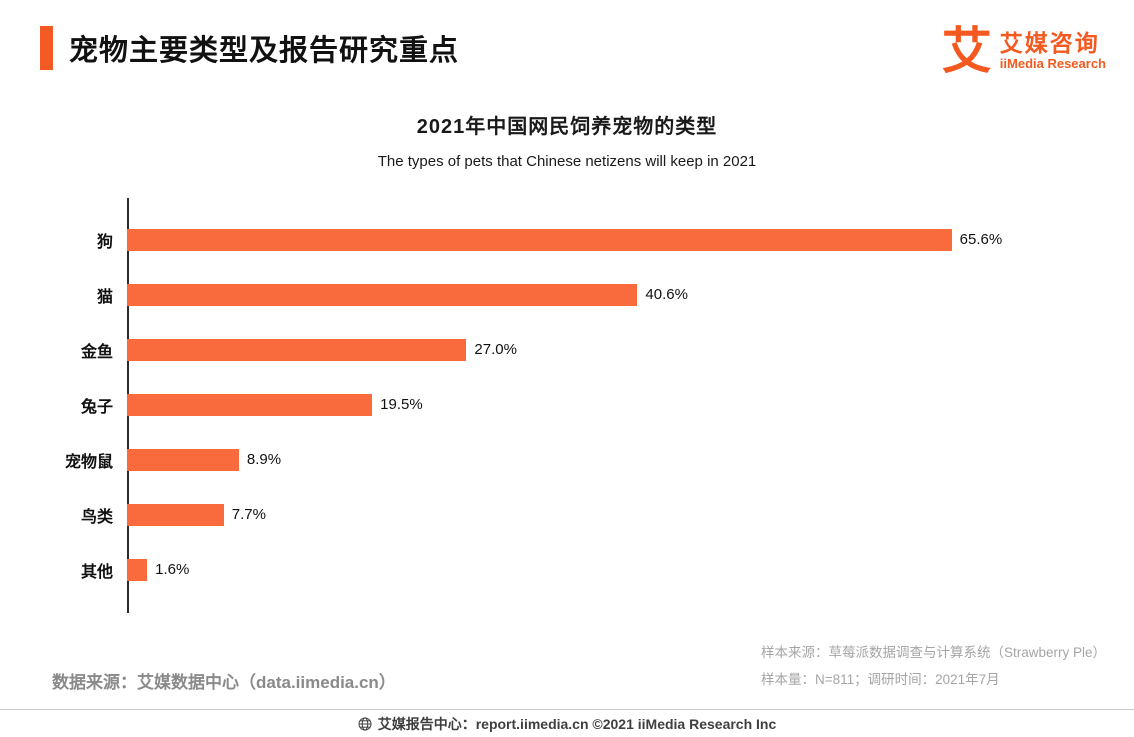 The height and width of the screenshot is (737, 1134). I want to click on logo-glyph-icon: 艾, so click(966, 51).